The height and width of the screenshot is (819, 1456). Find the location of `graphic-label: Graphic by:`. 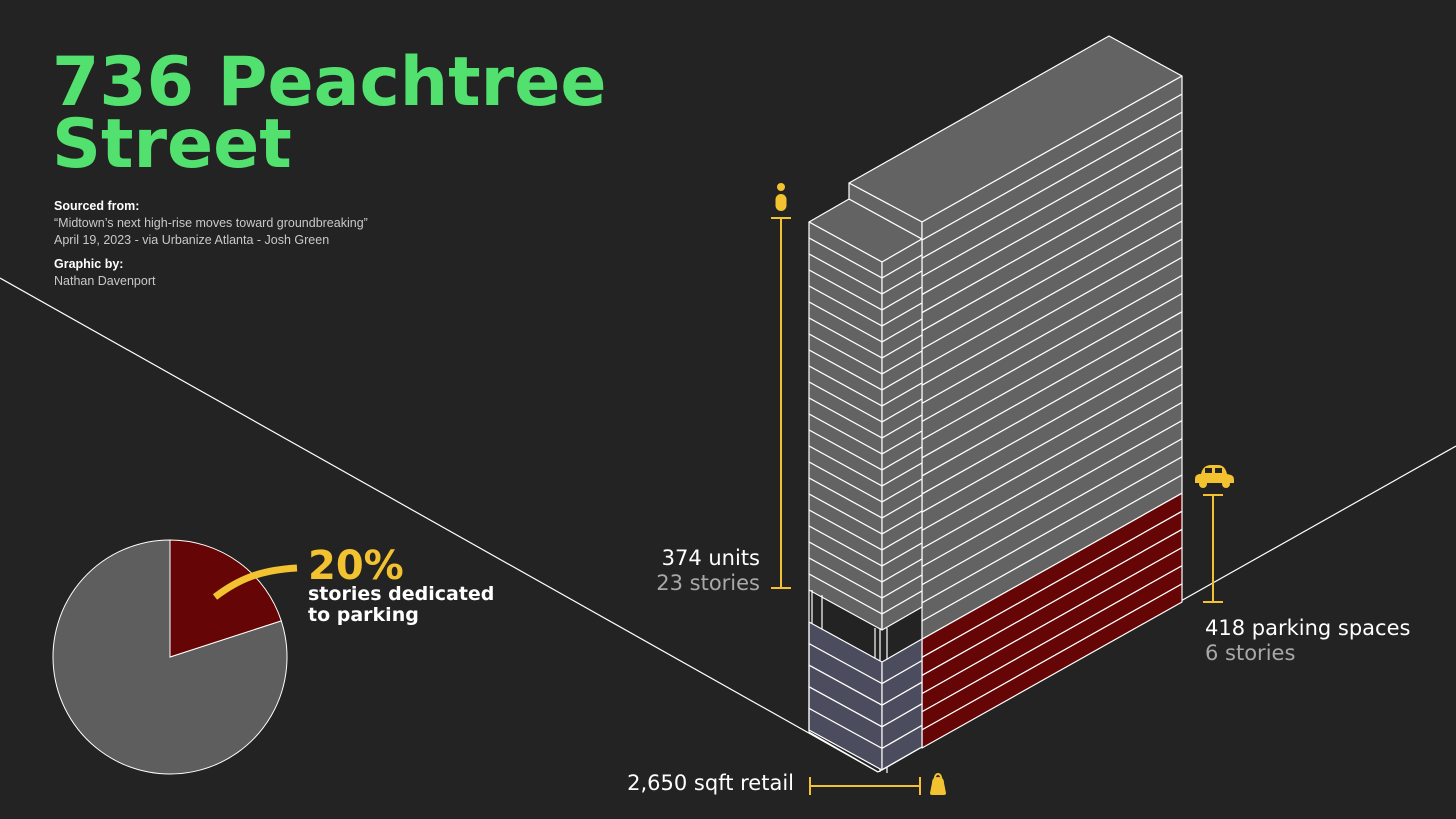

graphic-label: Graphic by: is located at coordinates (89, 264).